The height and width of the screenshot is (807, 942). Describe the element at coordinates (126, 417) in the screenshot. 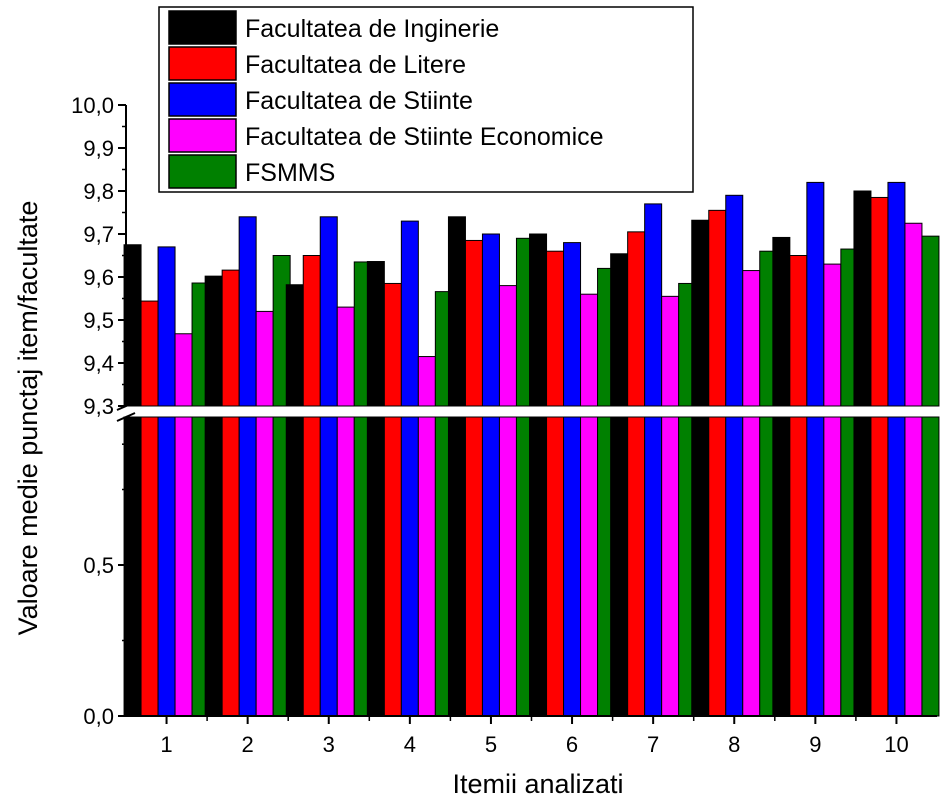

I see `axis-break-mark-lower` at that location.